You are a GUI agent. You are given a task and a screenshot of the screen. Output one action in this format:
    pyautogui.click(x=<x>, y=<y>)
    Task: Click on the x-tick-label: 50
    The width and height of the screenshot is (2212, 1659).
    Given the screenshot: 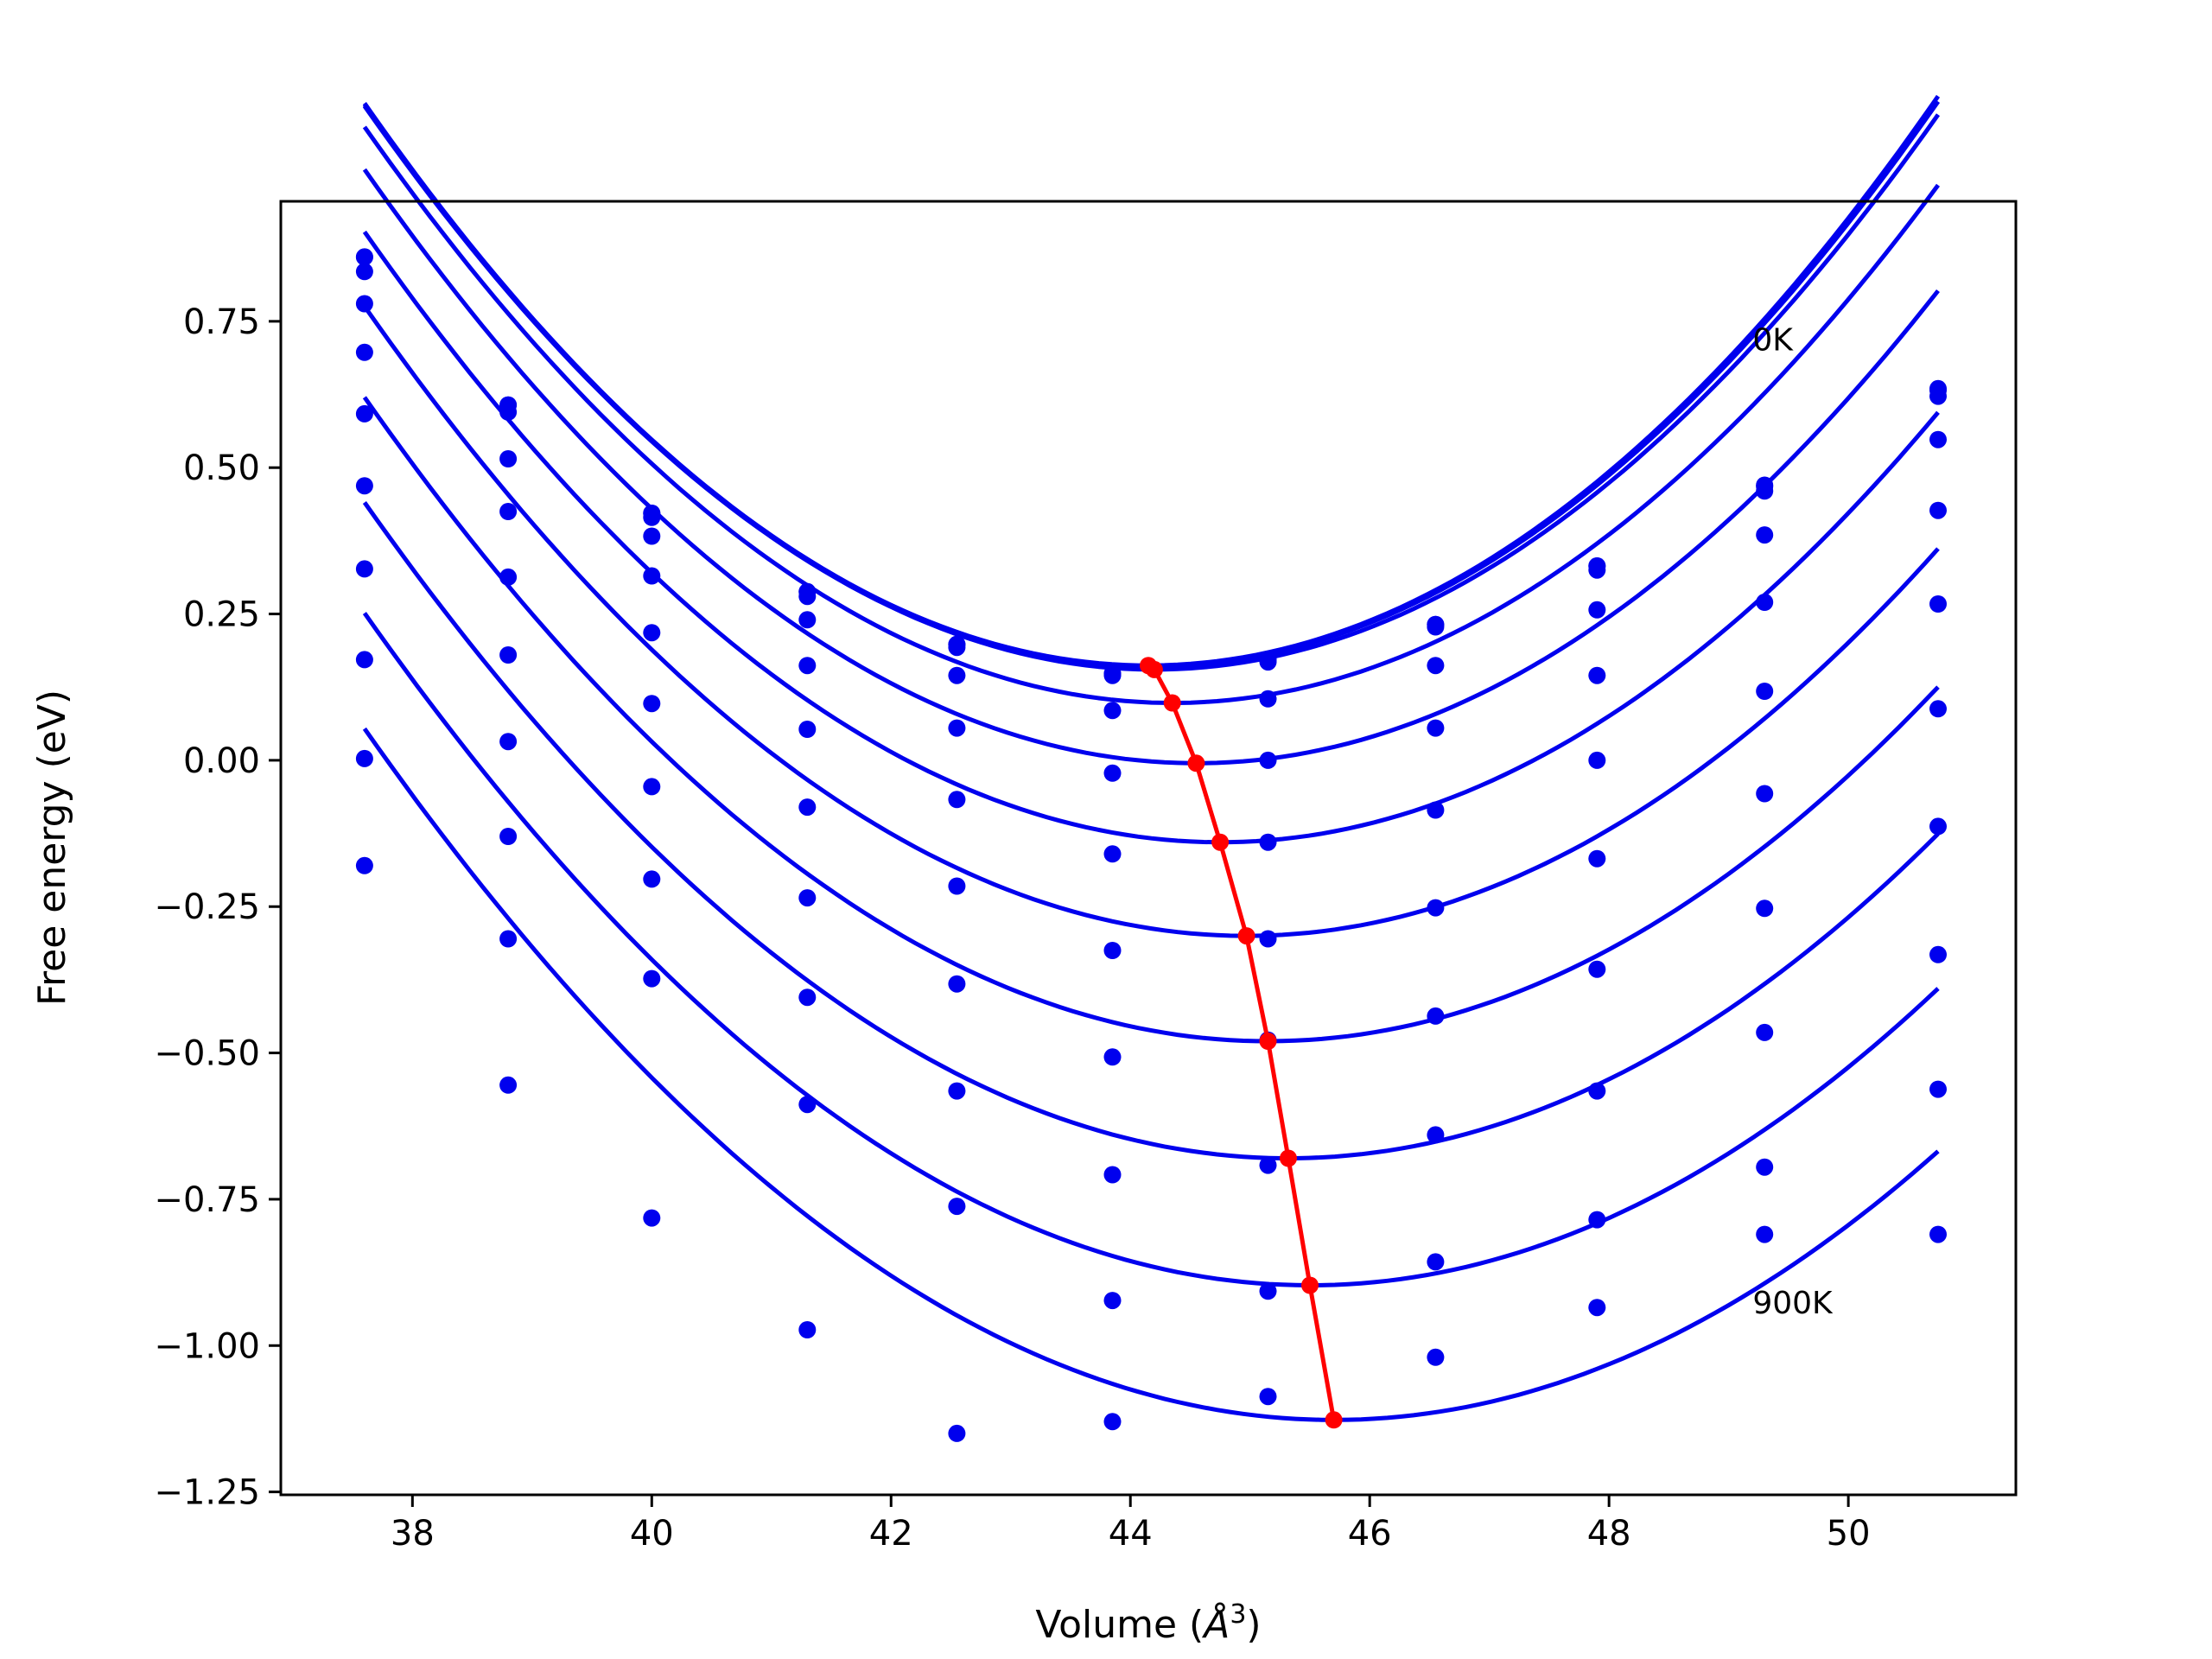 What is the action you would take?
    pyautogui.click(x=1849, y=1534)
    